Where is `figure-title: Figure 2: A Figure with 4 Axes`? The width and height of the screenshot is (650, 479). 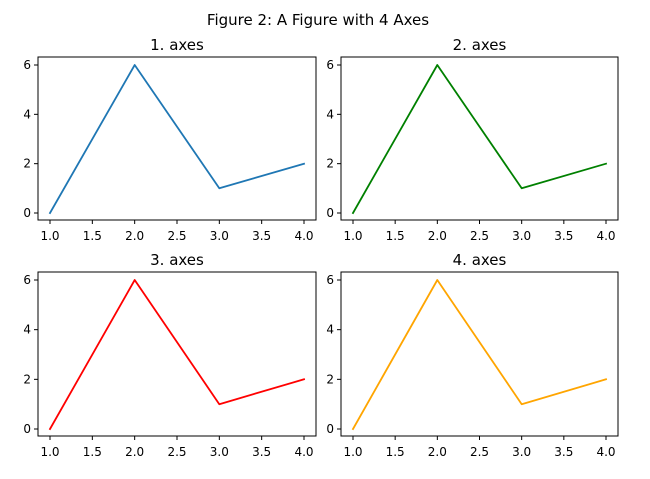 figure-title: Figure 2: A Figure with 4 Axes is located at coordinates (318, 20).